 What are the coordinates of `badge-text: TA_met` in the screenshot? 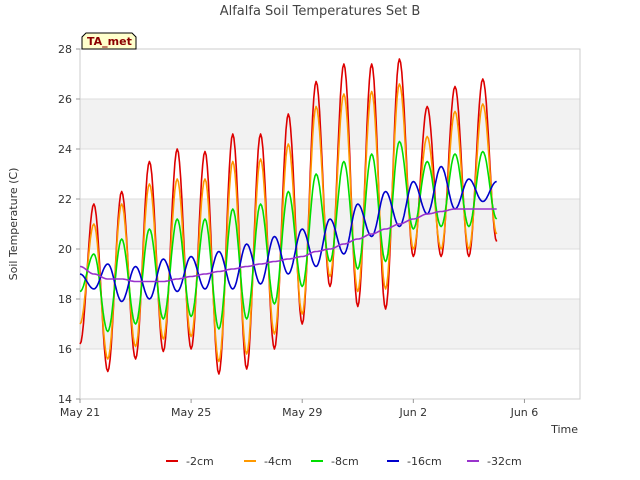 It's located at (109, 41).